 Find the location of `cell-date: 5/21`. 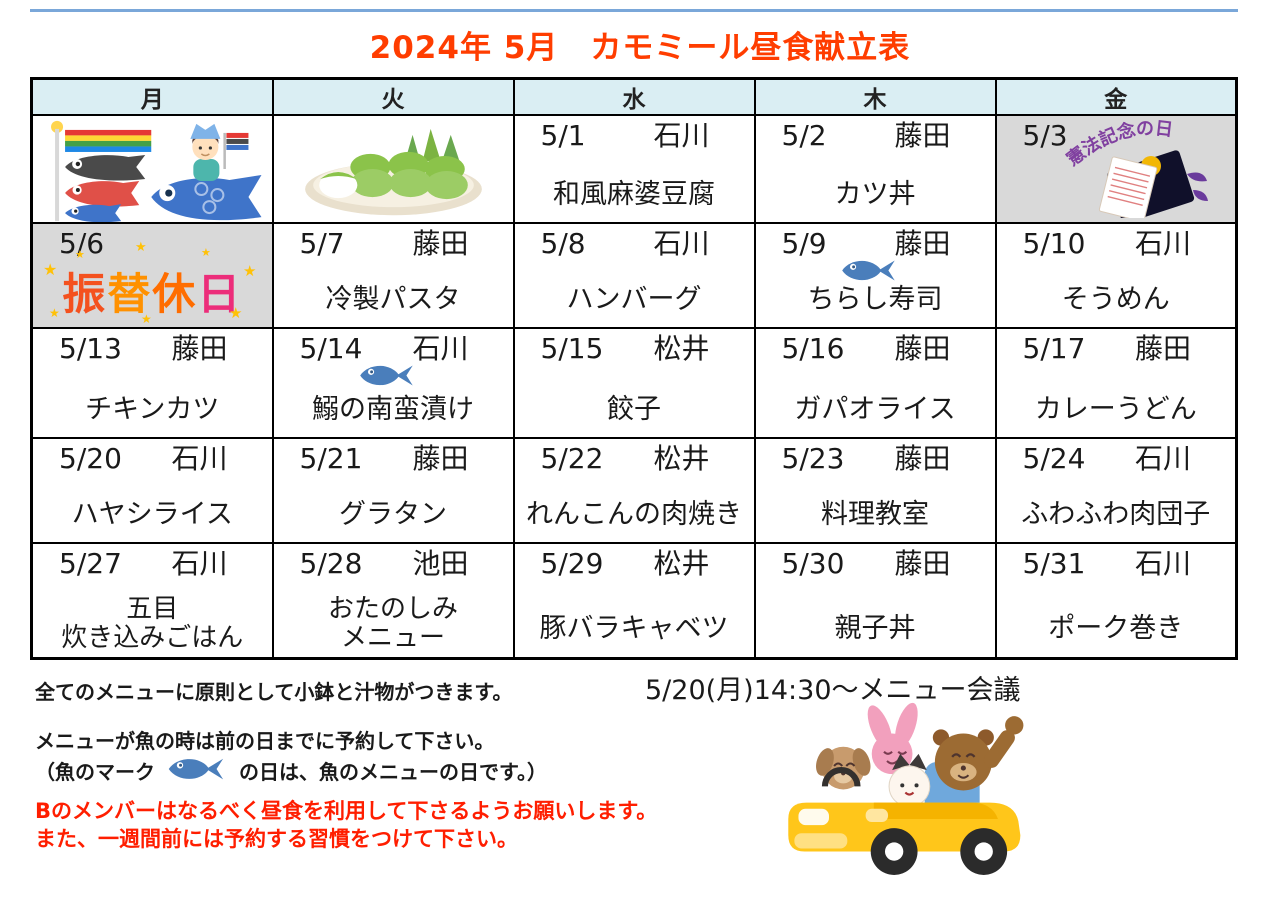

cell-date: 5/21 is located at coordinates (331, 458).